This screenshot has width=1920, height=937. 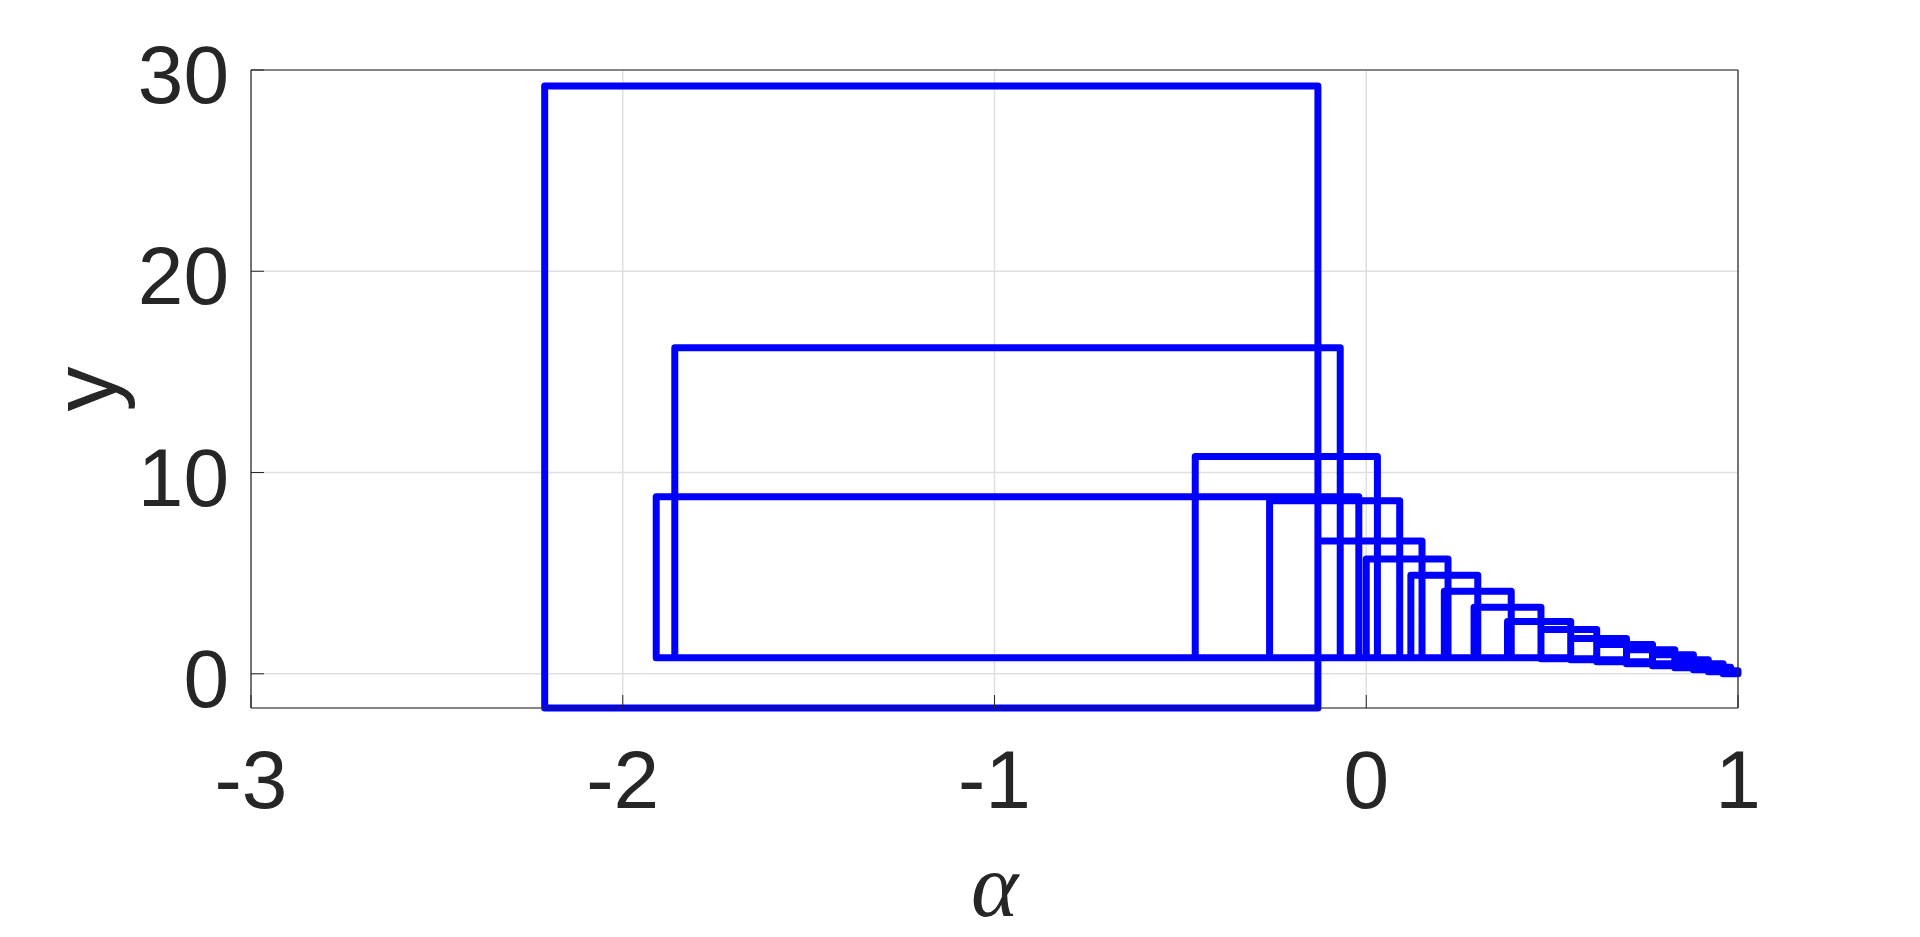 I want to click on x-axis-title: α, so click(x=994, y=885).